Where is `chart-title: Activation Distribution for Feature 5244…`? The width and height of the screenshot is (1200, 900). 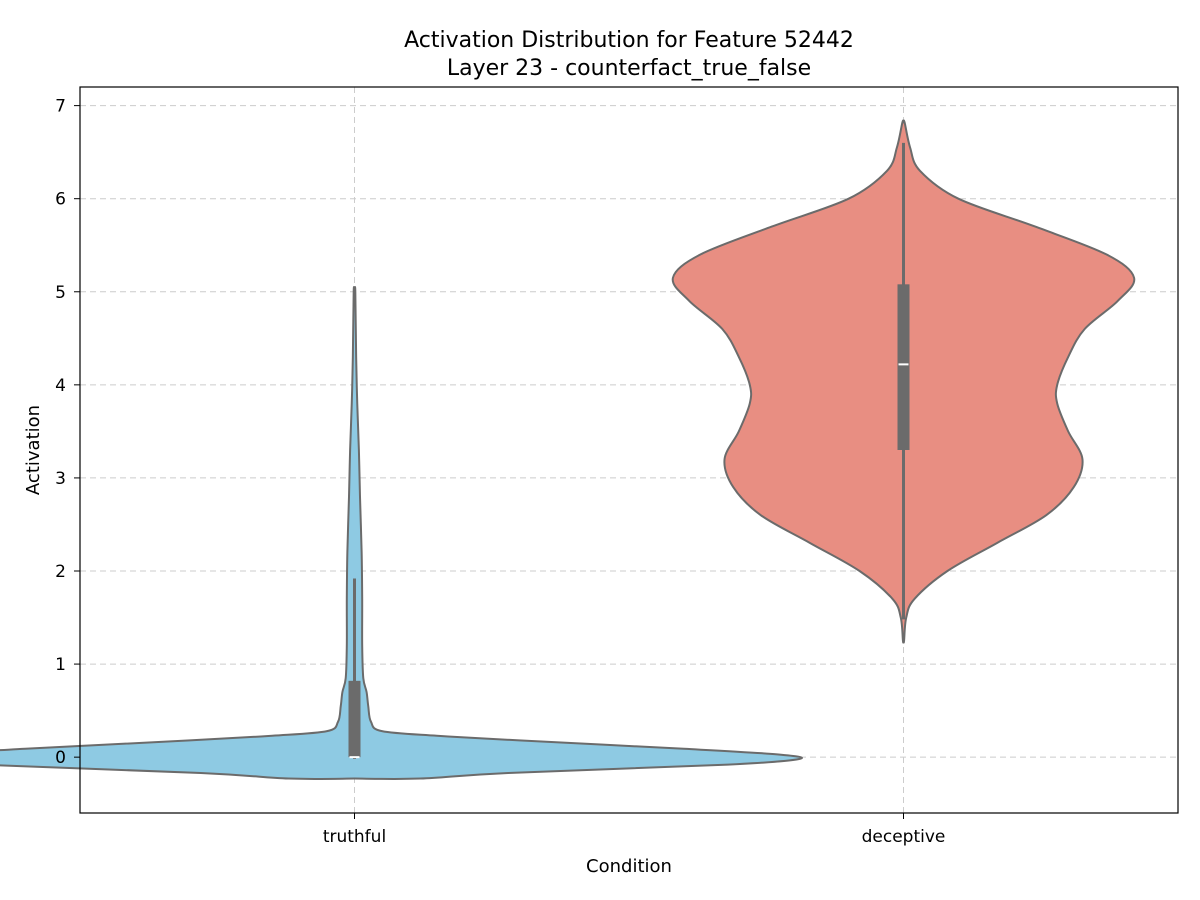 chart-title: Activation Distribution for Feature 5244… is located at coordinates (629, 40).